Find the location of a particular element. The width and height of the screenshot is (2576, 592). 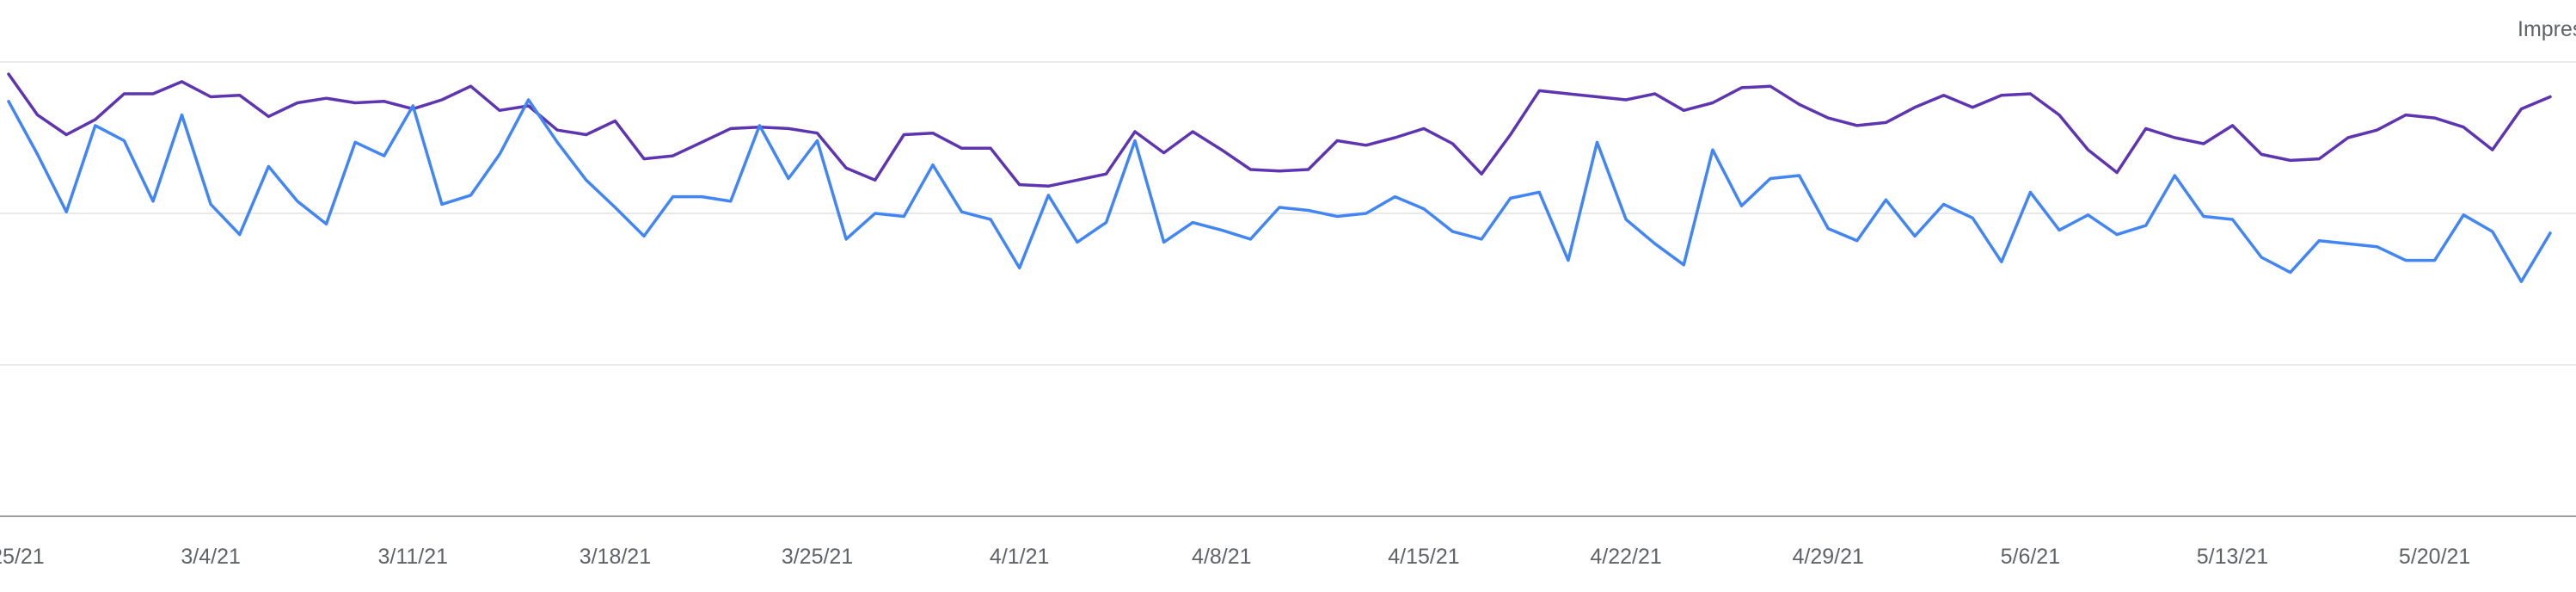

x-tick-label: 5/20/21 is located at coordinates (2434, 557).